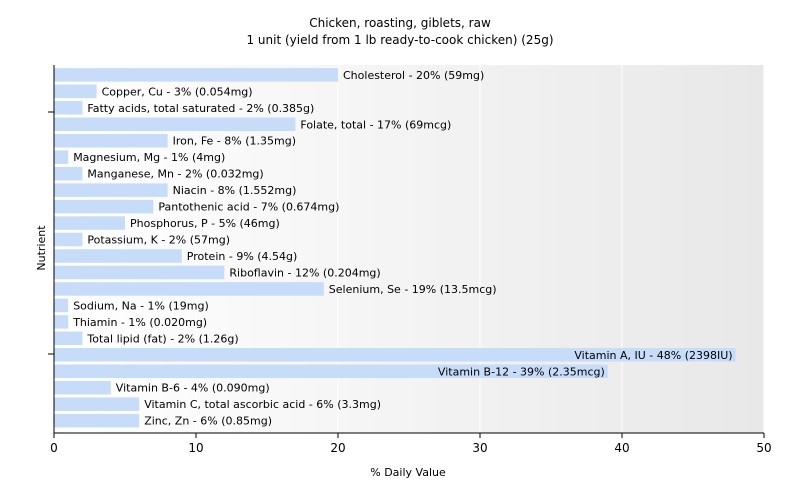 The height and width of the screenshot is (504, 800). Describe the element at coordinates (235, 190) in the screenshot. I see `bar-label: Niacin - 8% (1.552mg)` at that location.